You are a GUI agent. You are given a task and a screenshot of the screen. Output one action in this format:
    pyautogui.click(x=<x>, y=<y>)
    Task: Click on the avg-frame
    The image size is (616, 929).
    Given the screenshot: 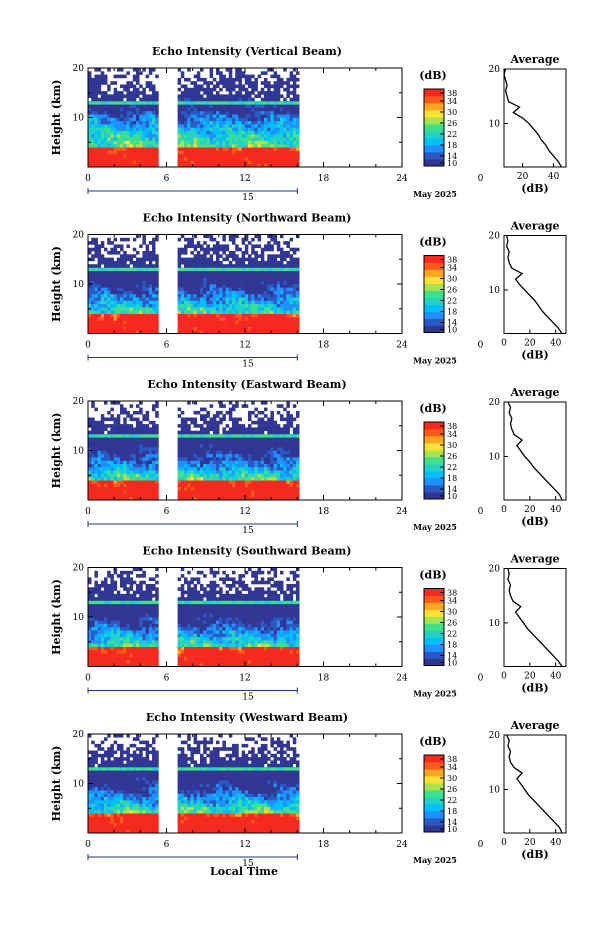 What is the action you would take?
    pyautogui.click(x=535, y=284)
    